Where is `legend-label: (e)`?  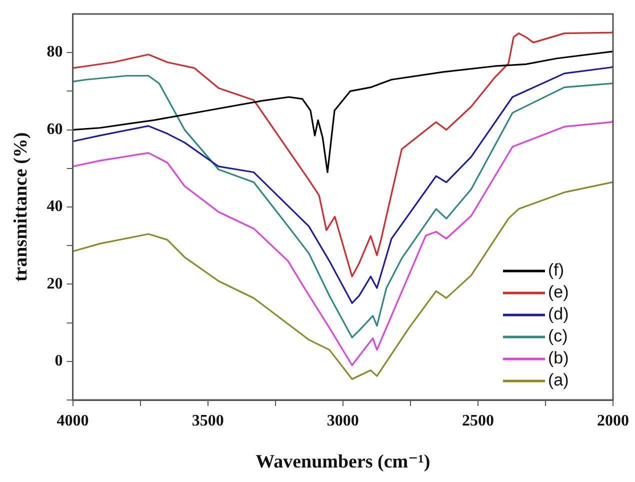
legend-label: (e) is located at coordinates (558, 292).